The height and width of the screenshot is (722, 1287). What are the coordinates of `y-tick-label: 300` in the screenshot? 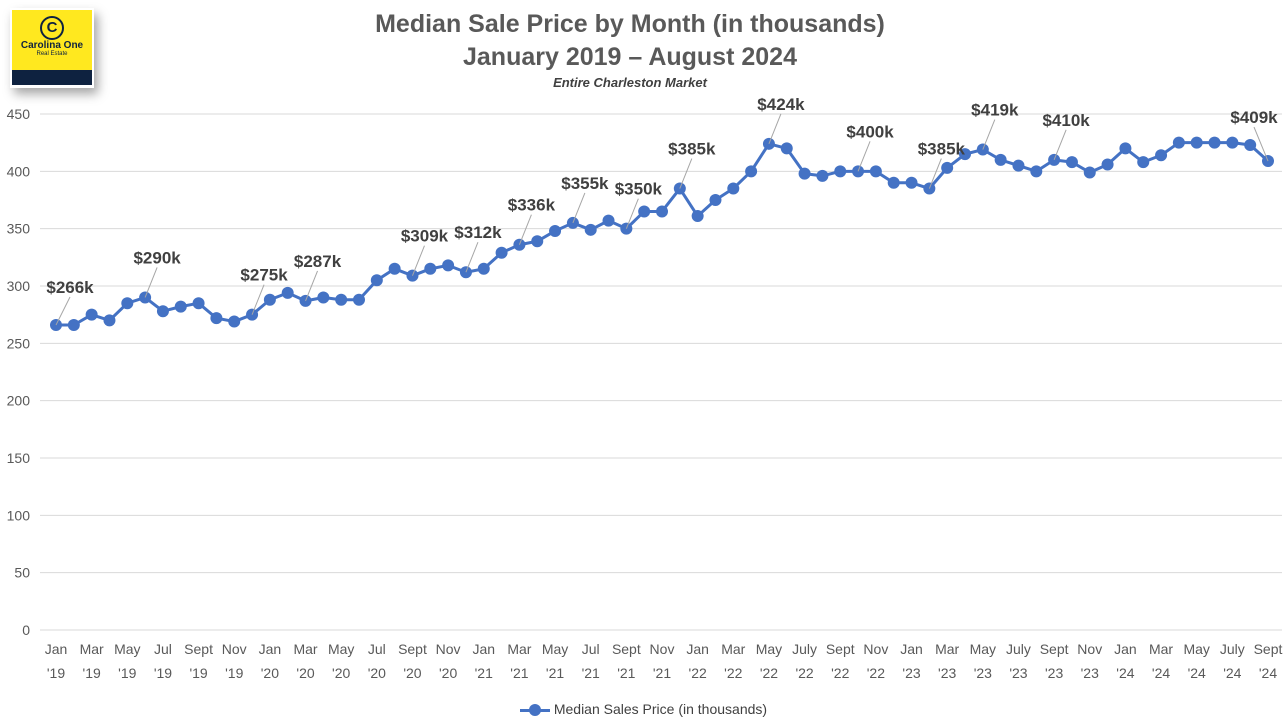 It's located at (19, 286).